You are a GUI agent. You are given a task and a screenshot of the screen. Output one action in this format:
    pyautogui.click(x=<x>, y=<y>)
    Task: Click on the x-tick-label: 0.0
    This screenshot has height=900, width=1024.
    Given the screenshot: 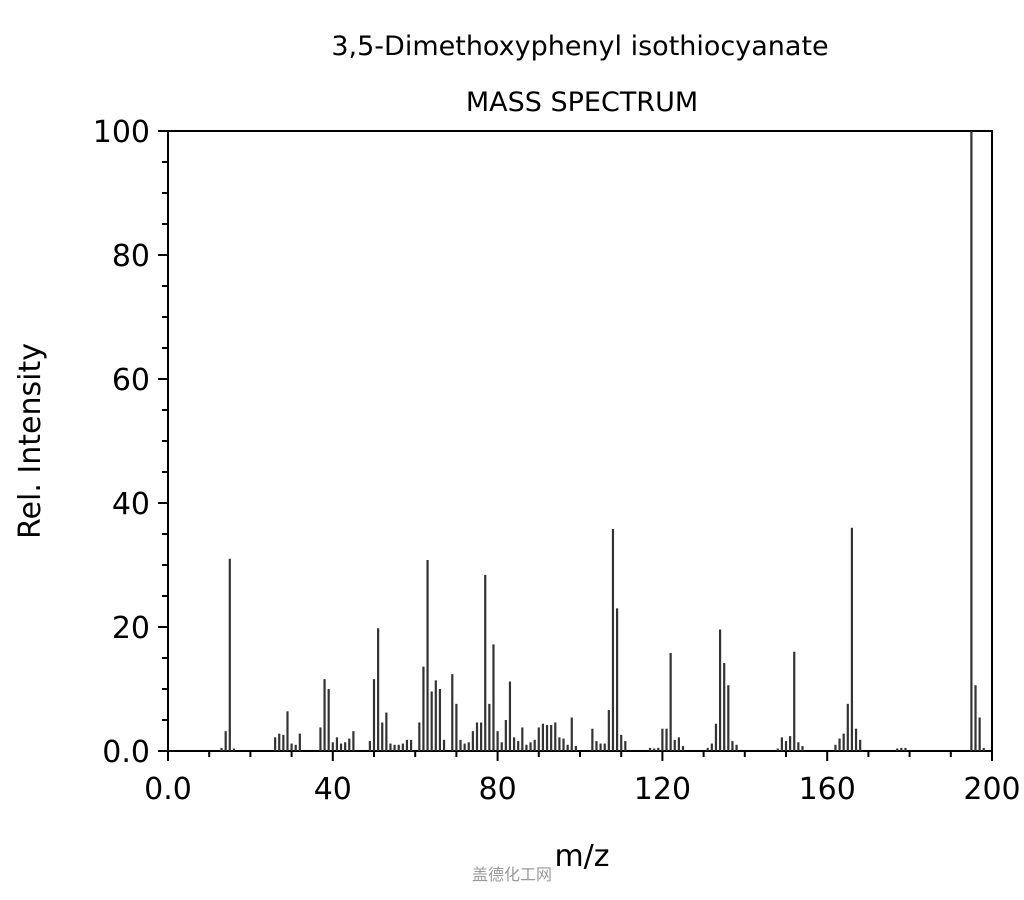 What is the action you would take?
    pyautogui.click(x=168, y=789)
    